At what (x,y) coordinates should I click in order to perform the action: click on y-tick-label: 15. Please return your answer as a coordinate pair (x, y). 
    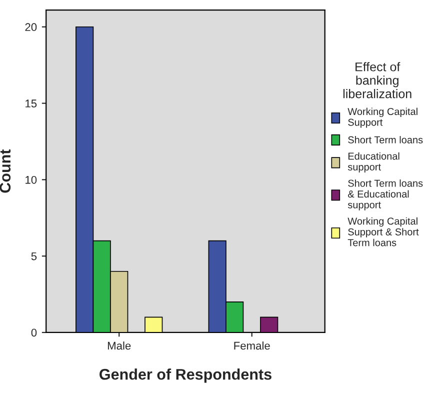
    Looking at the image, I should click on (31, 104).